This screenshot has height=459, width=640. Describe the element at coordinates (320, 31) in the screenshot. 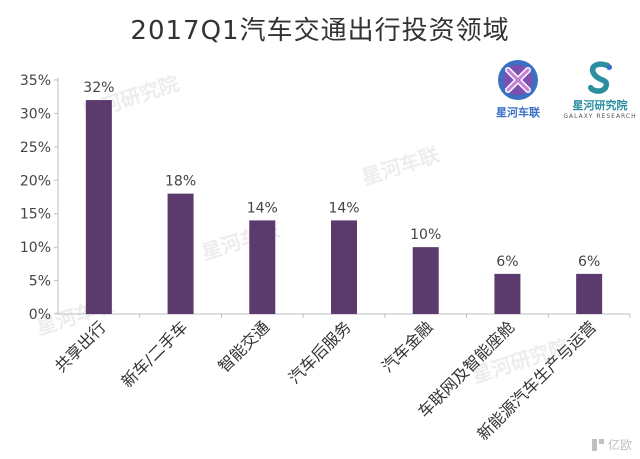

I see `chart-title: 2017Q1汽车交通出行投资领域` at that location.